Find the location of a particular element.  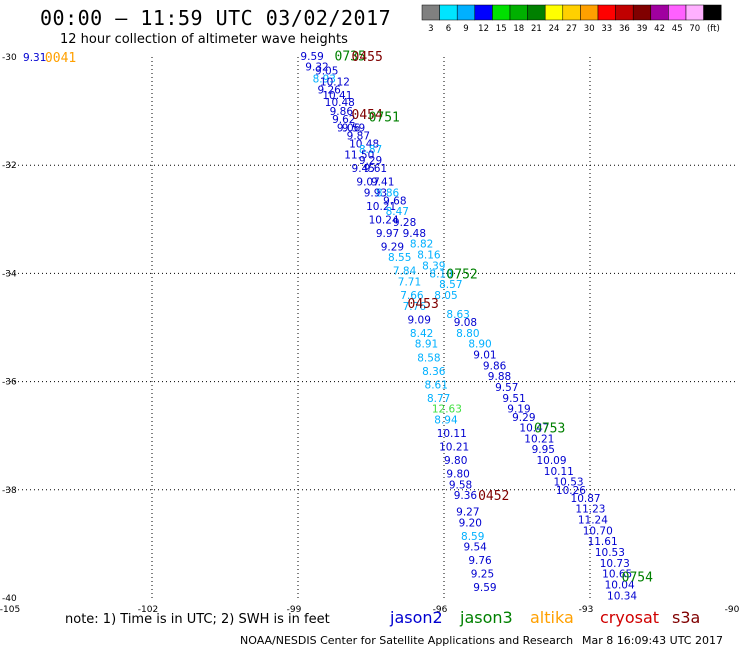

wave-height-point: 9.31 is located at coordinates (34, 58).